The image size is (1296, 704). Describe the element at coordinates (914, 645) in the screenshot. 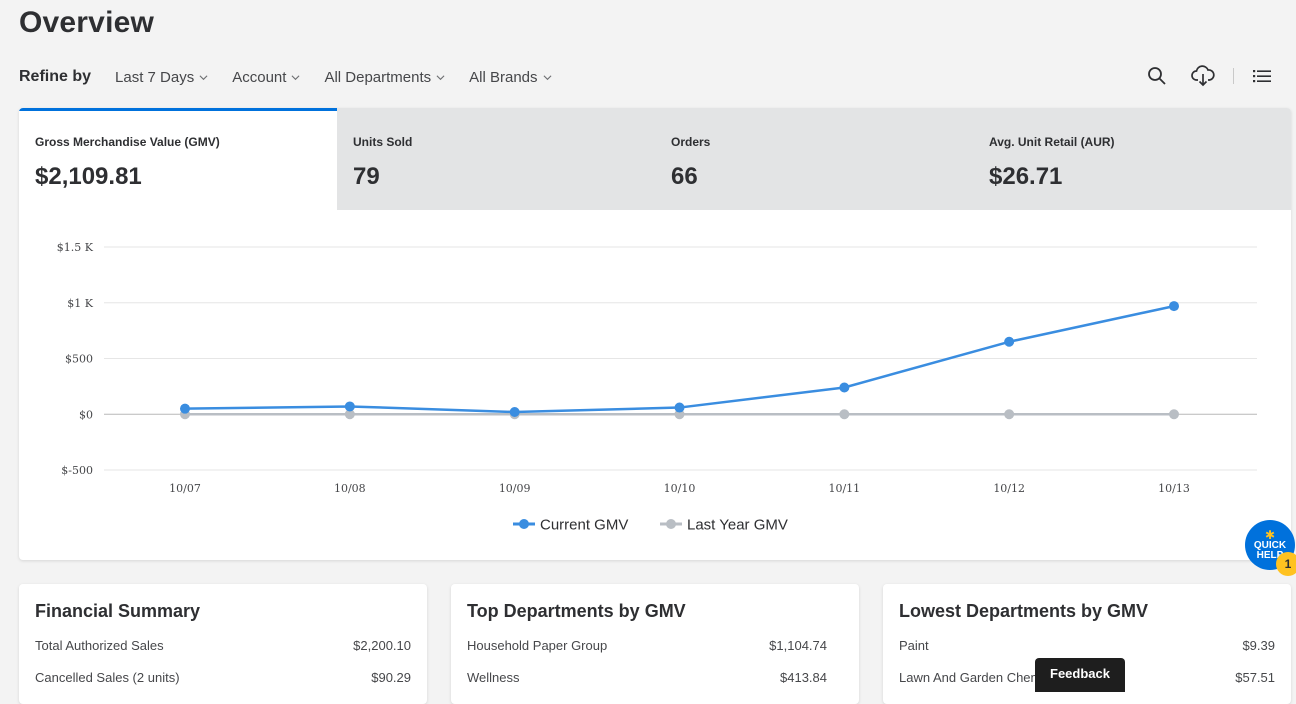

I see `row-label: Paint` at that location.